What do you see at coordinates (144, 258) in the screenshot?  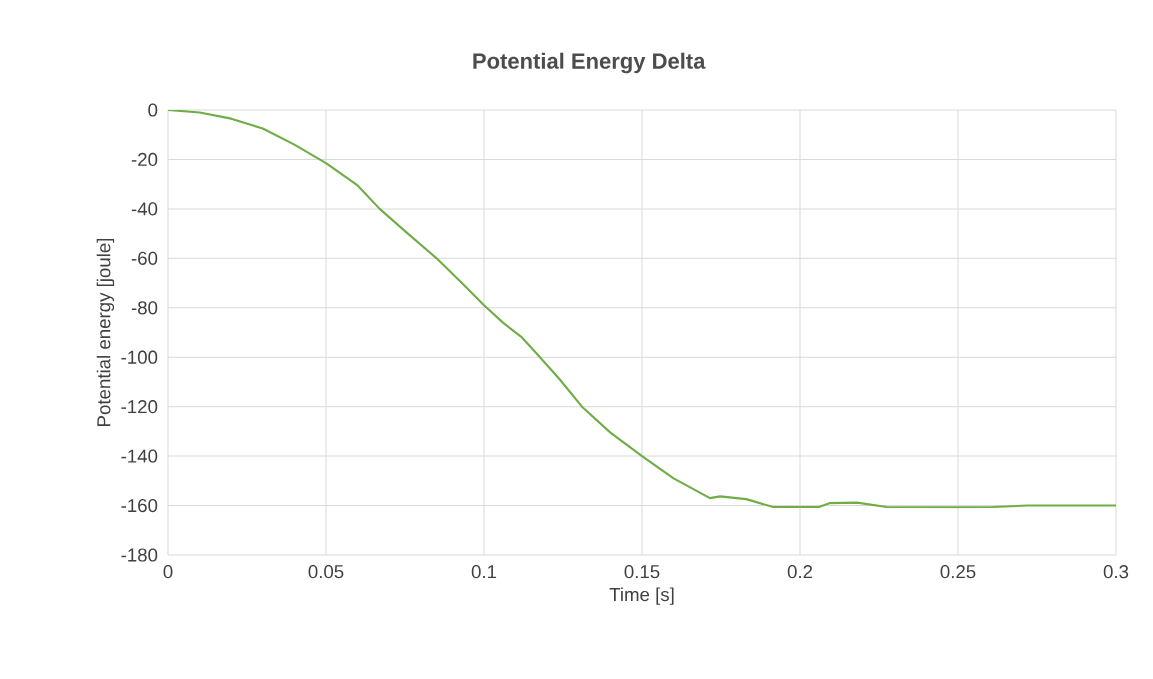 I see `y-tick-label: -60` at bounding box center [144, 258].